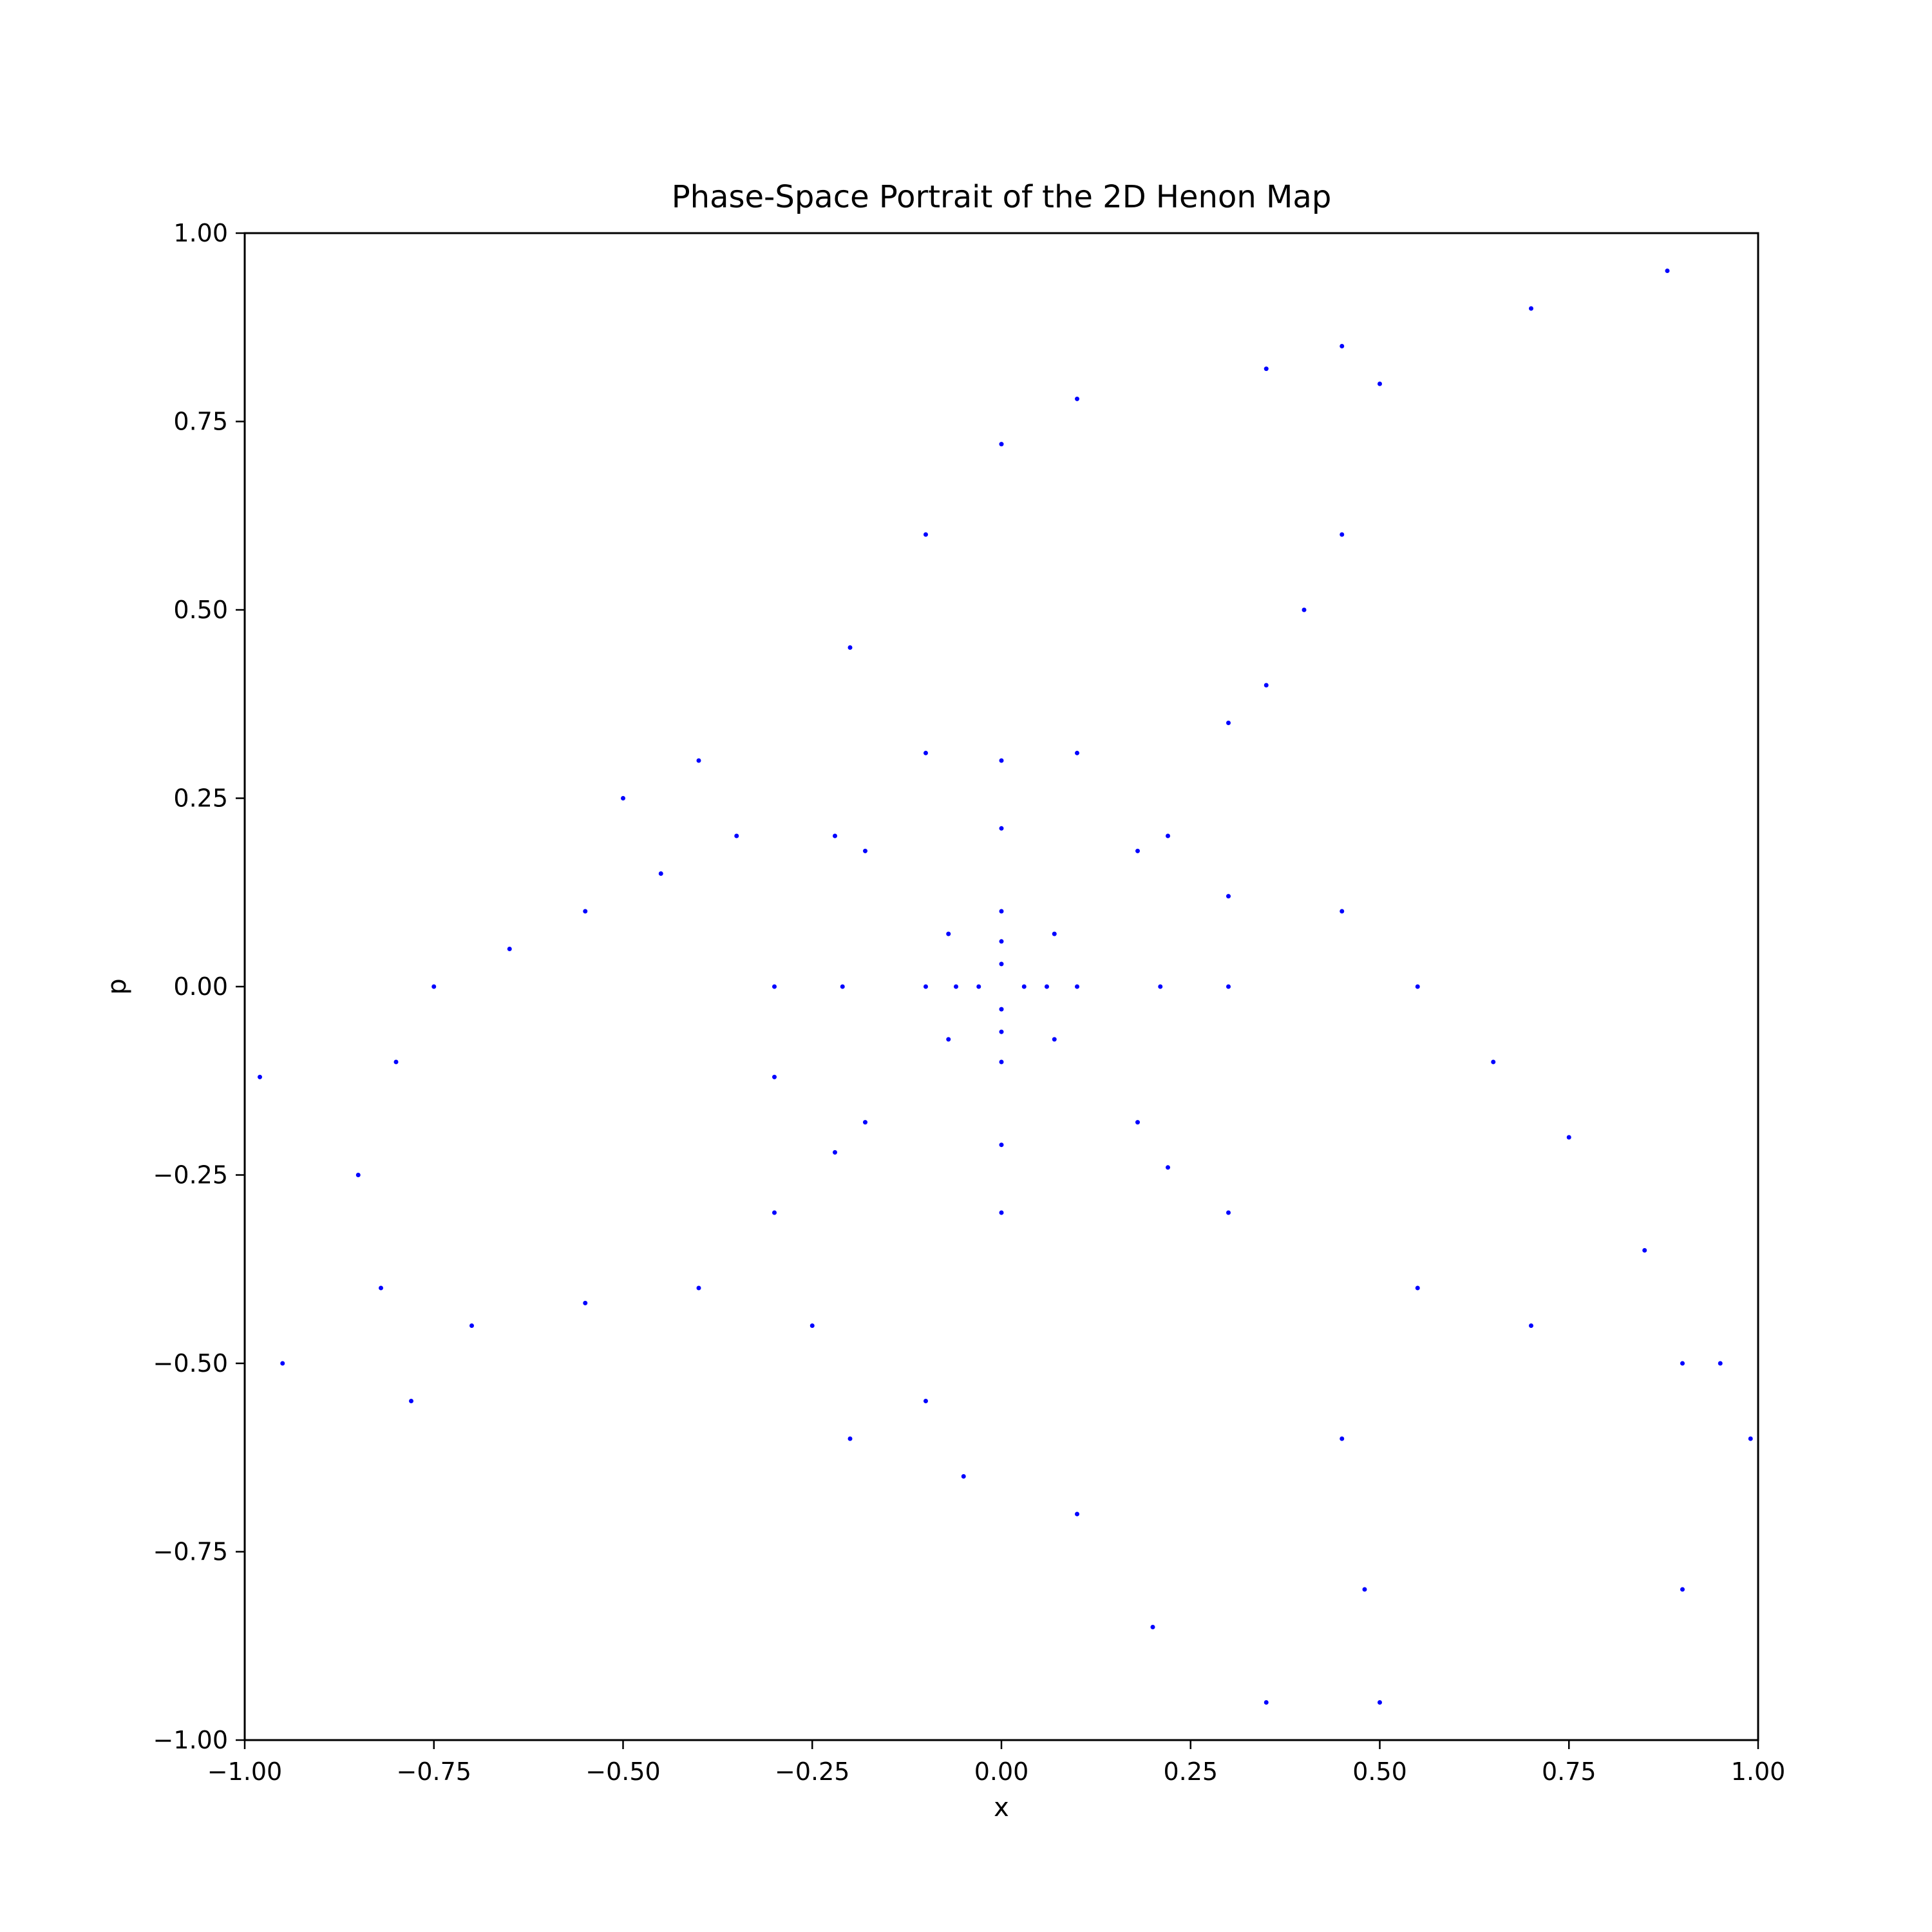 The height and width of the screenshot is (1932, 1932). Describe the element at coordinates (245, 1772) in the screenshot. I see `x-tick-label: −1.00` at that location.